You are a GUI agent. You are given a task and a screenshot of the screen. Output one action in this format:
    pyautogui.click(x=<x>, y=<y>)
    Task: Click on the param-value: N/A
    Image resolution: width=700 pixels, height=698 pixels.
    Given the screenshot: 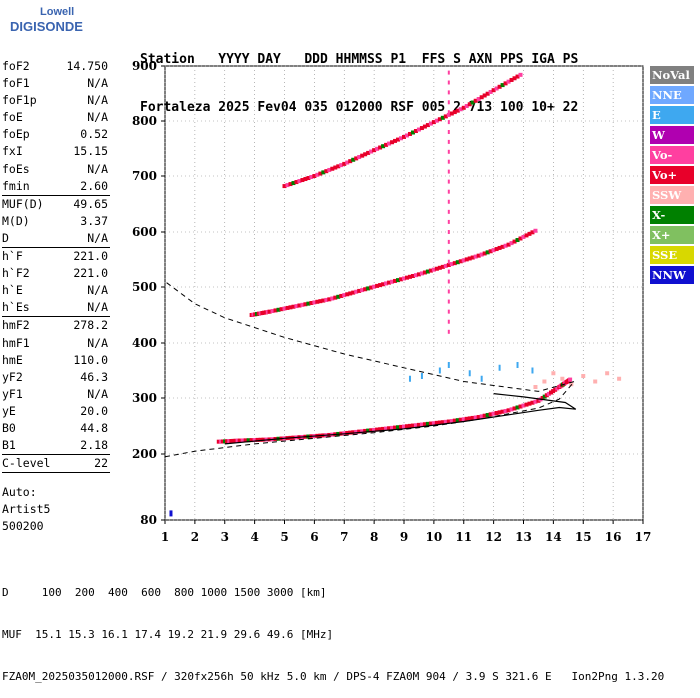 What is the action you would take?
    pyautogui.click(x=97, y=83)
    